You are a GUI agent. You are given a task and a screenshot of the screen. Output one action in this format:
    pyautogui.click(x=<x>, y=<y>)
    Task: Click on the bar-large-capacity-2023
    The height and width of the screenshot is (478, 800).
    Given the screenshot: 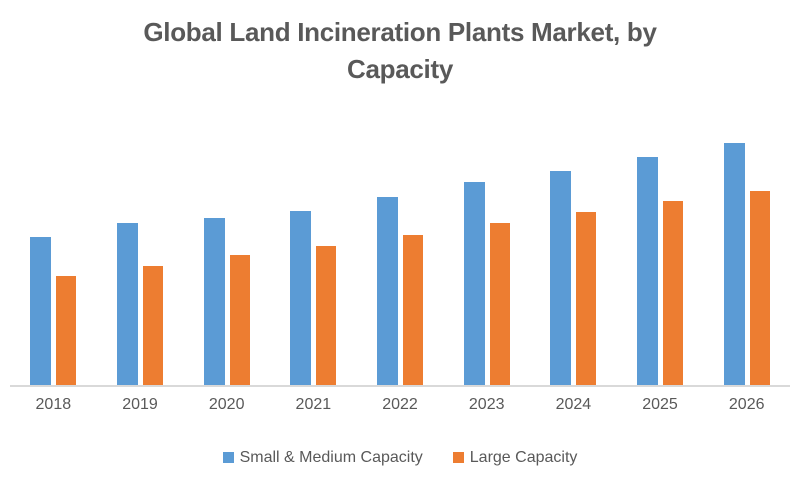 What is the action you would take?
    pyautogui.click(x=499, y=304)
    